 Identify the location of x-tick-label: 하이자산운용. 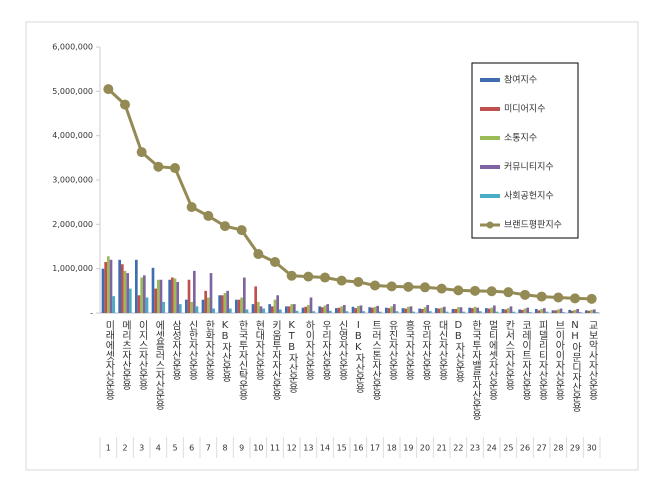
(309, 349).